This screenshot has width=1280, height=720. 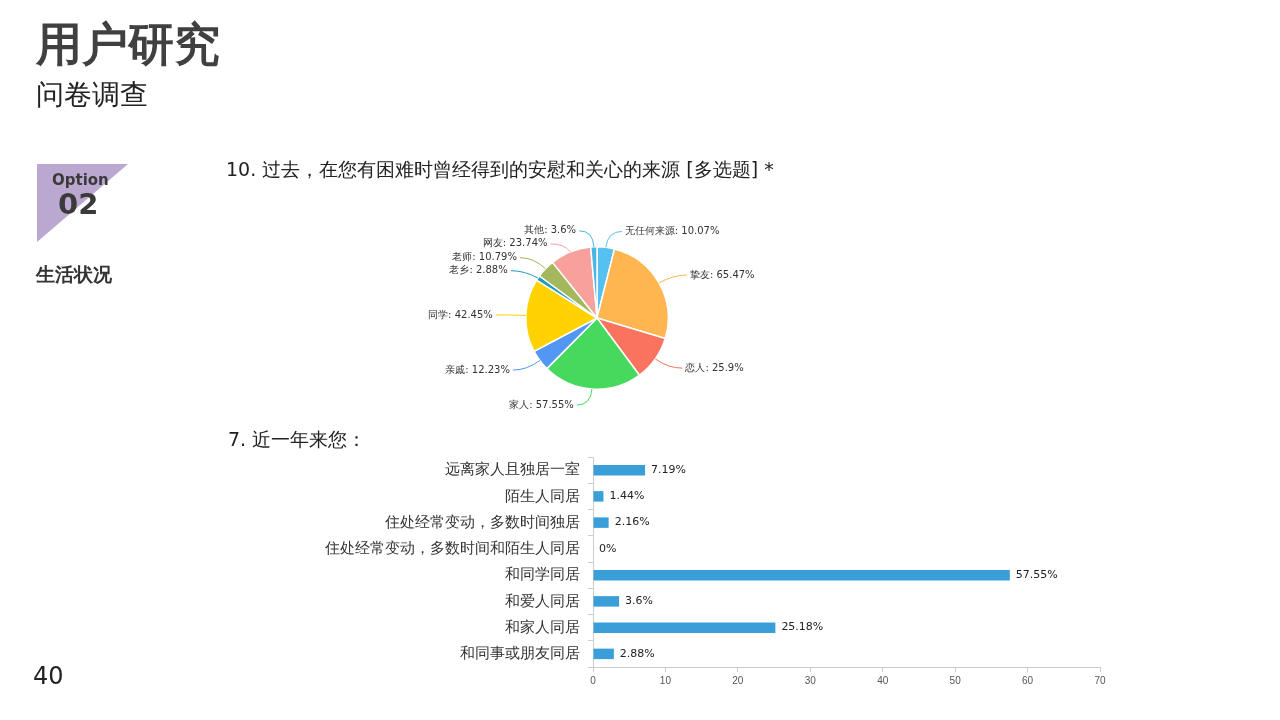 What do you see at coordinates (515, 243) in the screenshot?
I see `slice-label: 网友: 23.74%` at bounding box center [515, 243].